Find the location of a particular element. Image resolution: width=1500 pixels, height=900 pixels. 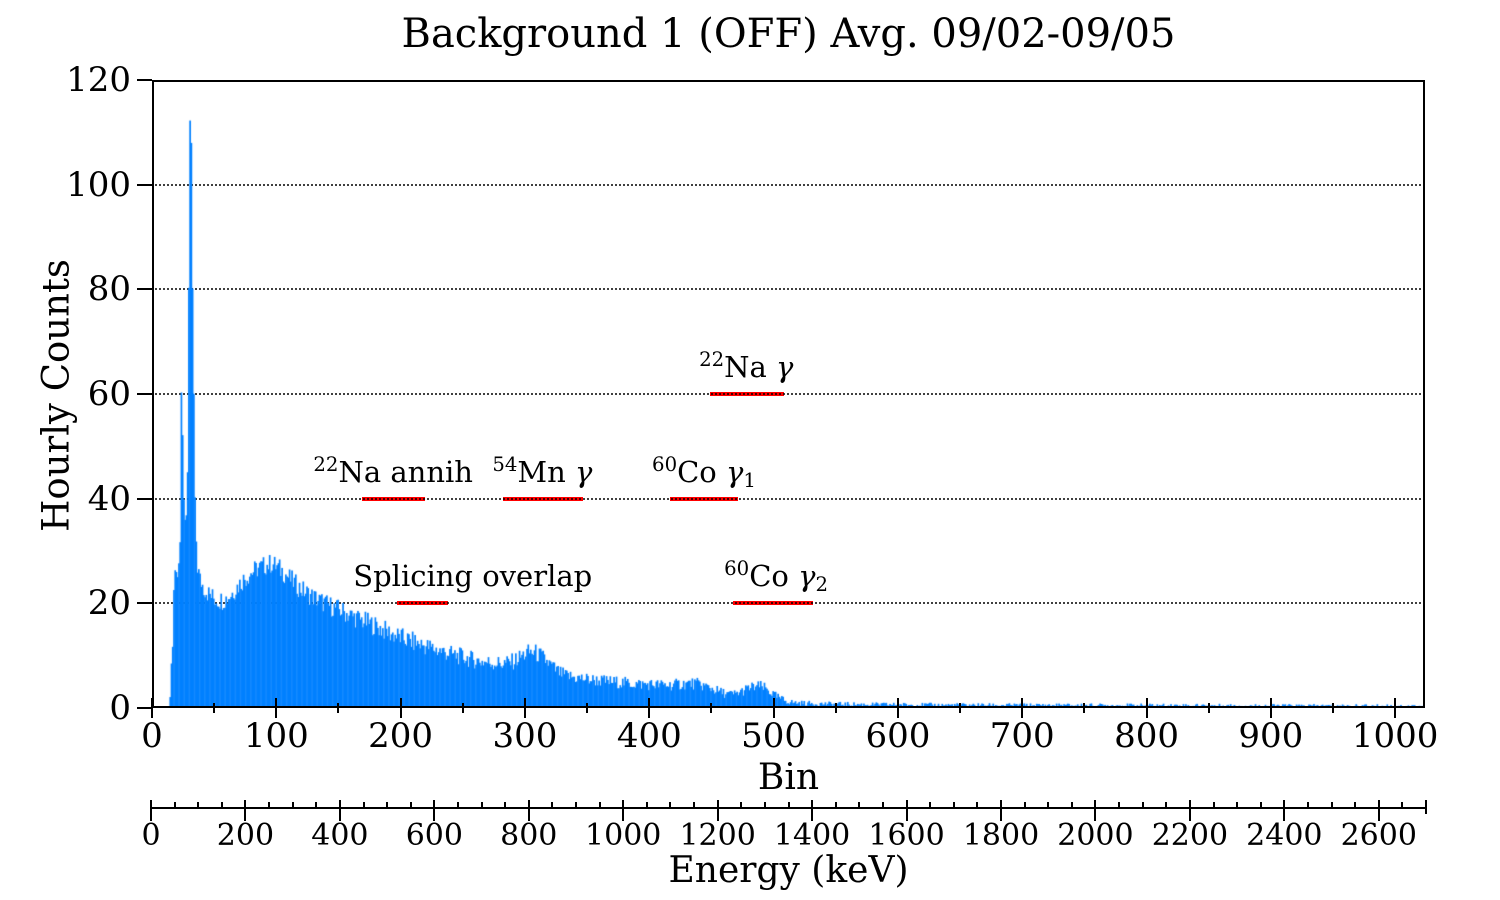

mn54-gamma-segment: γ is located at coordinates (584, 471).